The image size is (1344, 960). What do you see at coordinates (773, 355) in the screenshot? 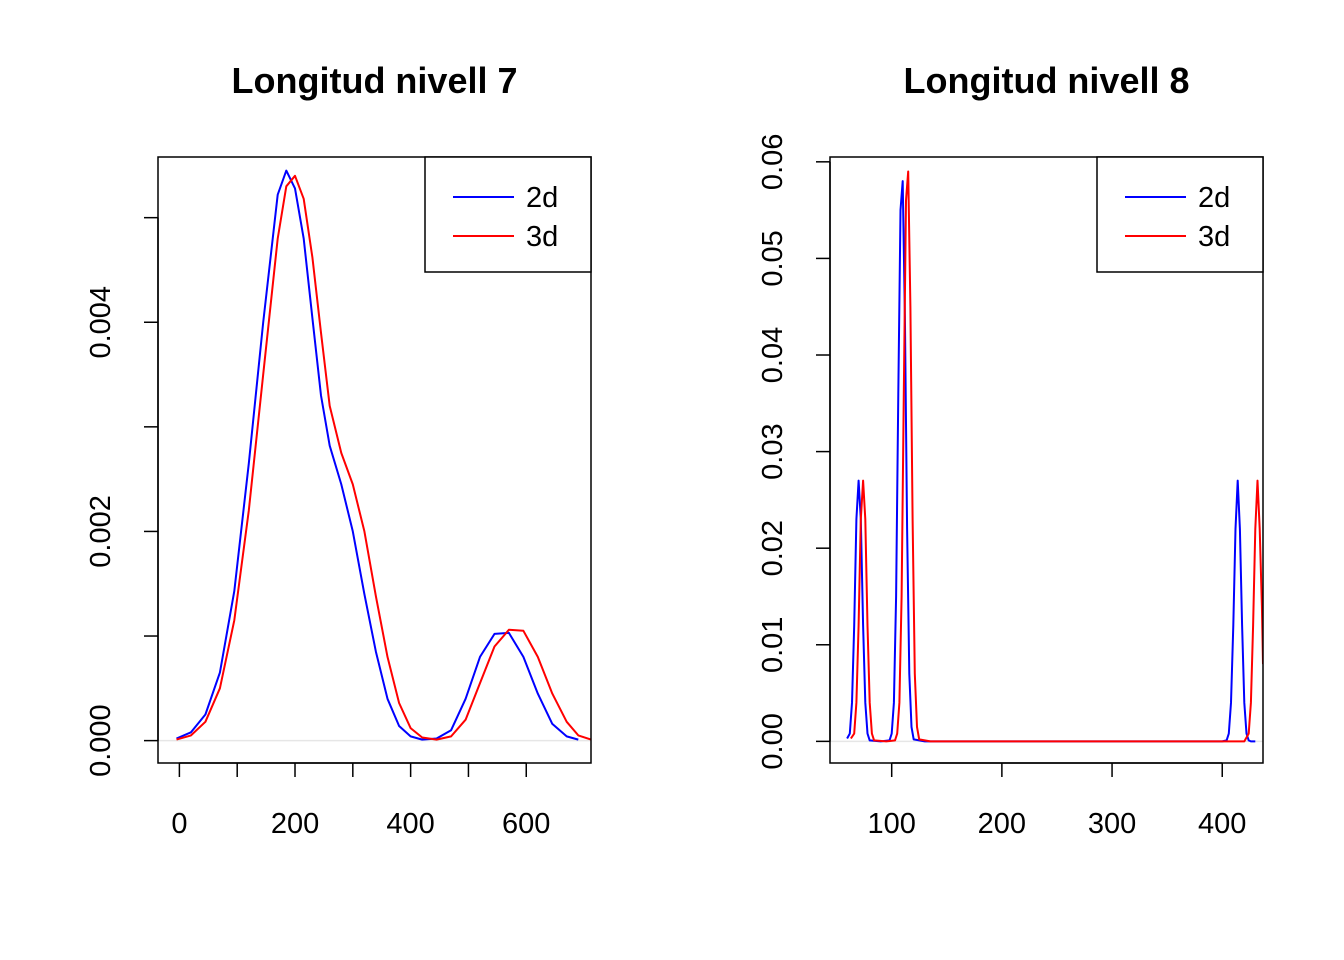
I see `y-tick-label: 0.04` at bounding box center [773, 355].